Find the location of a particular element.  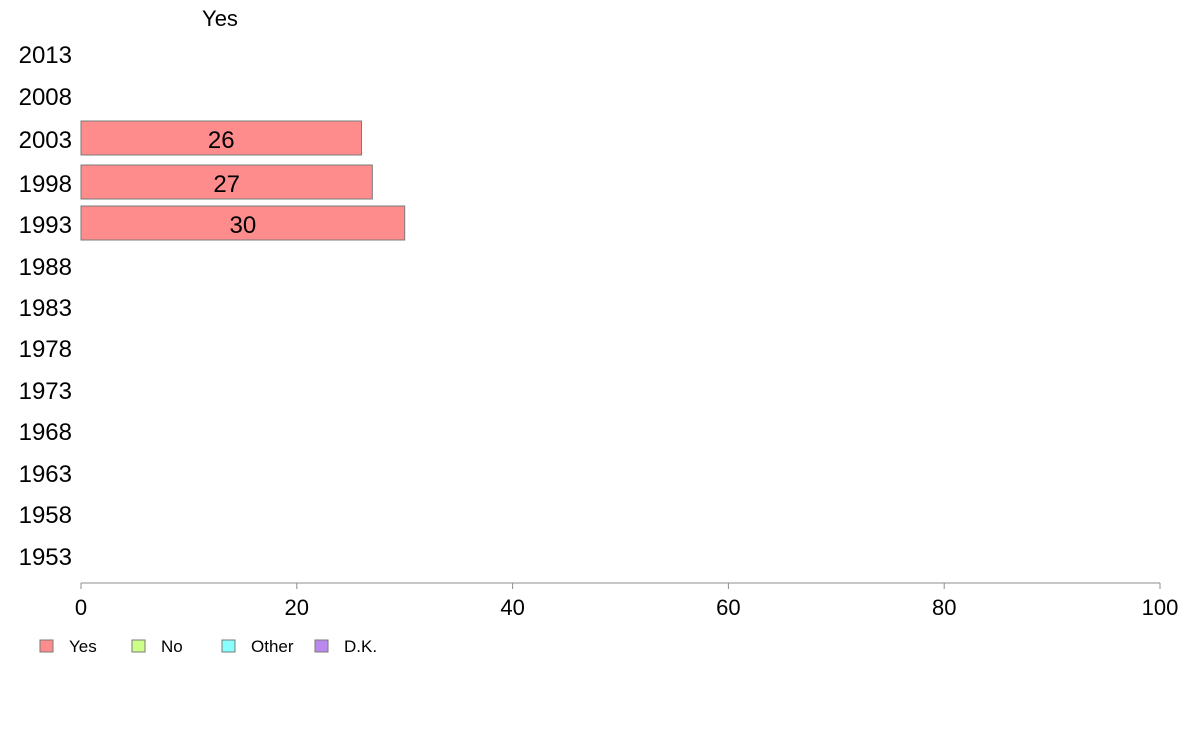

bar-value-label: 26 is located at coordinates (221, 140).